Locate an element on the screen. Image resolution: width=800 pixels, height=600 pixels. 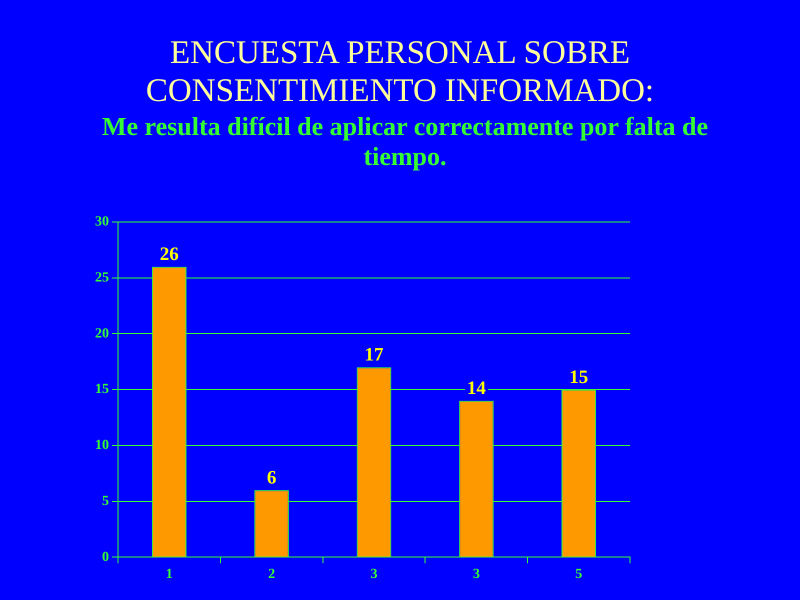
y-tick-label: 30 is located at coordinates (102, 222).